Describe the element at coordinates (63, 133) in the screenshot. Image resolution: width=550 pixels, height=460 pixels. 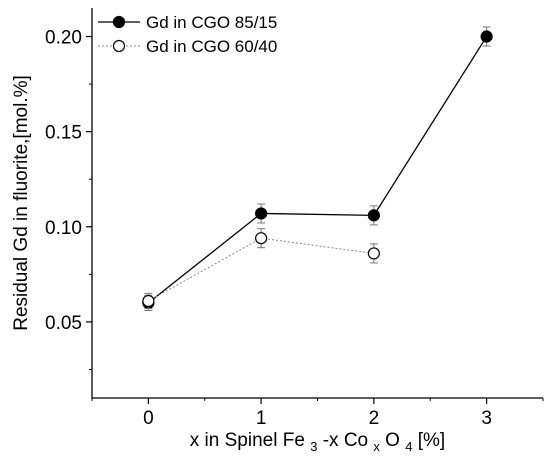
I see `y-tick-label: 0.15` at that location.